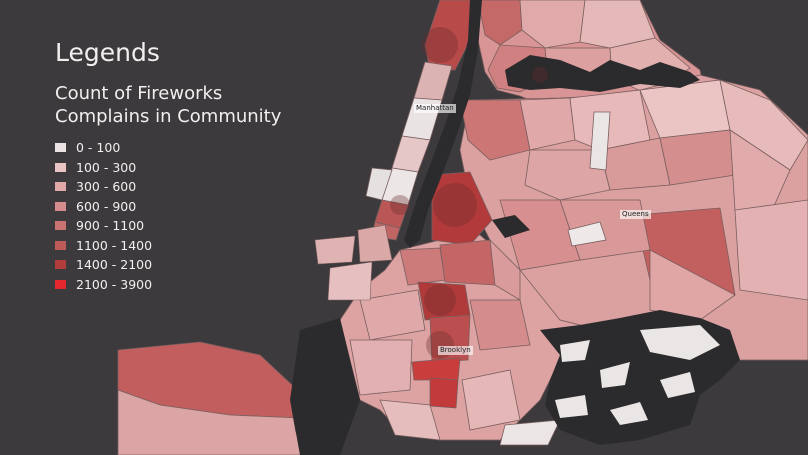 The image size is (808, 455). What do you see at coordinates (511, 226) in the screenshot?
I see `newtown-creek` at bounding box center [511, 226].